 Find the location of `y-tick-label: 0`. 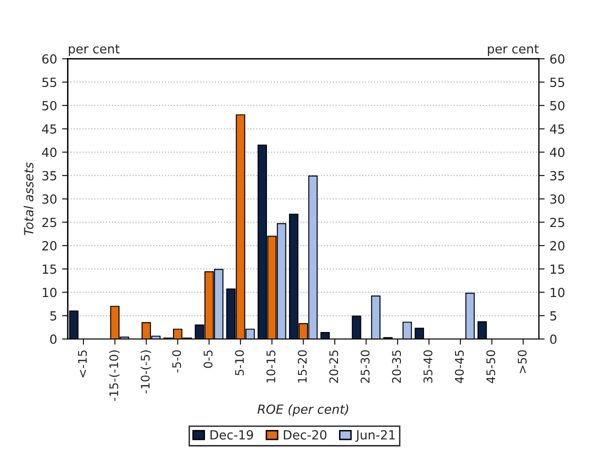

y-tick-label: 0 is located at coordinates (53, 339).